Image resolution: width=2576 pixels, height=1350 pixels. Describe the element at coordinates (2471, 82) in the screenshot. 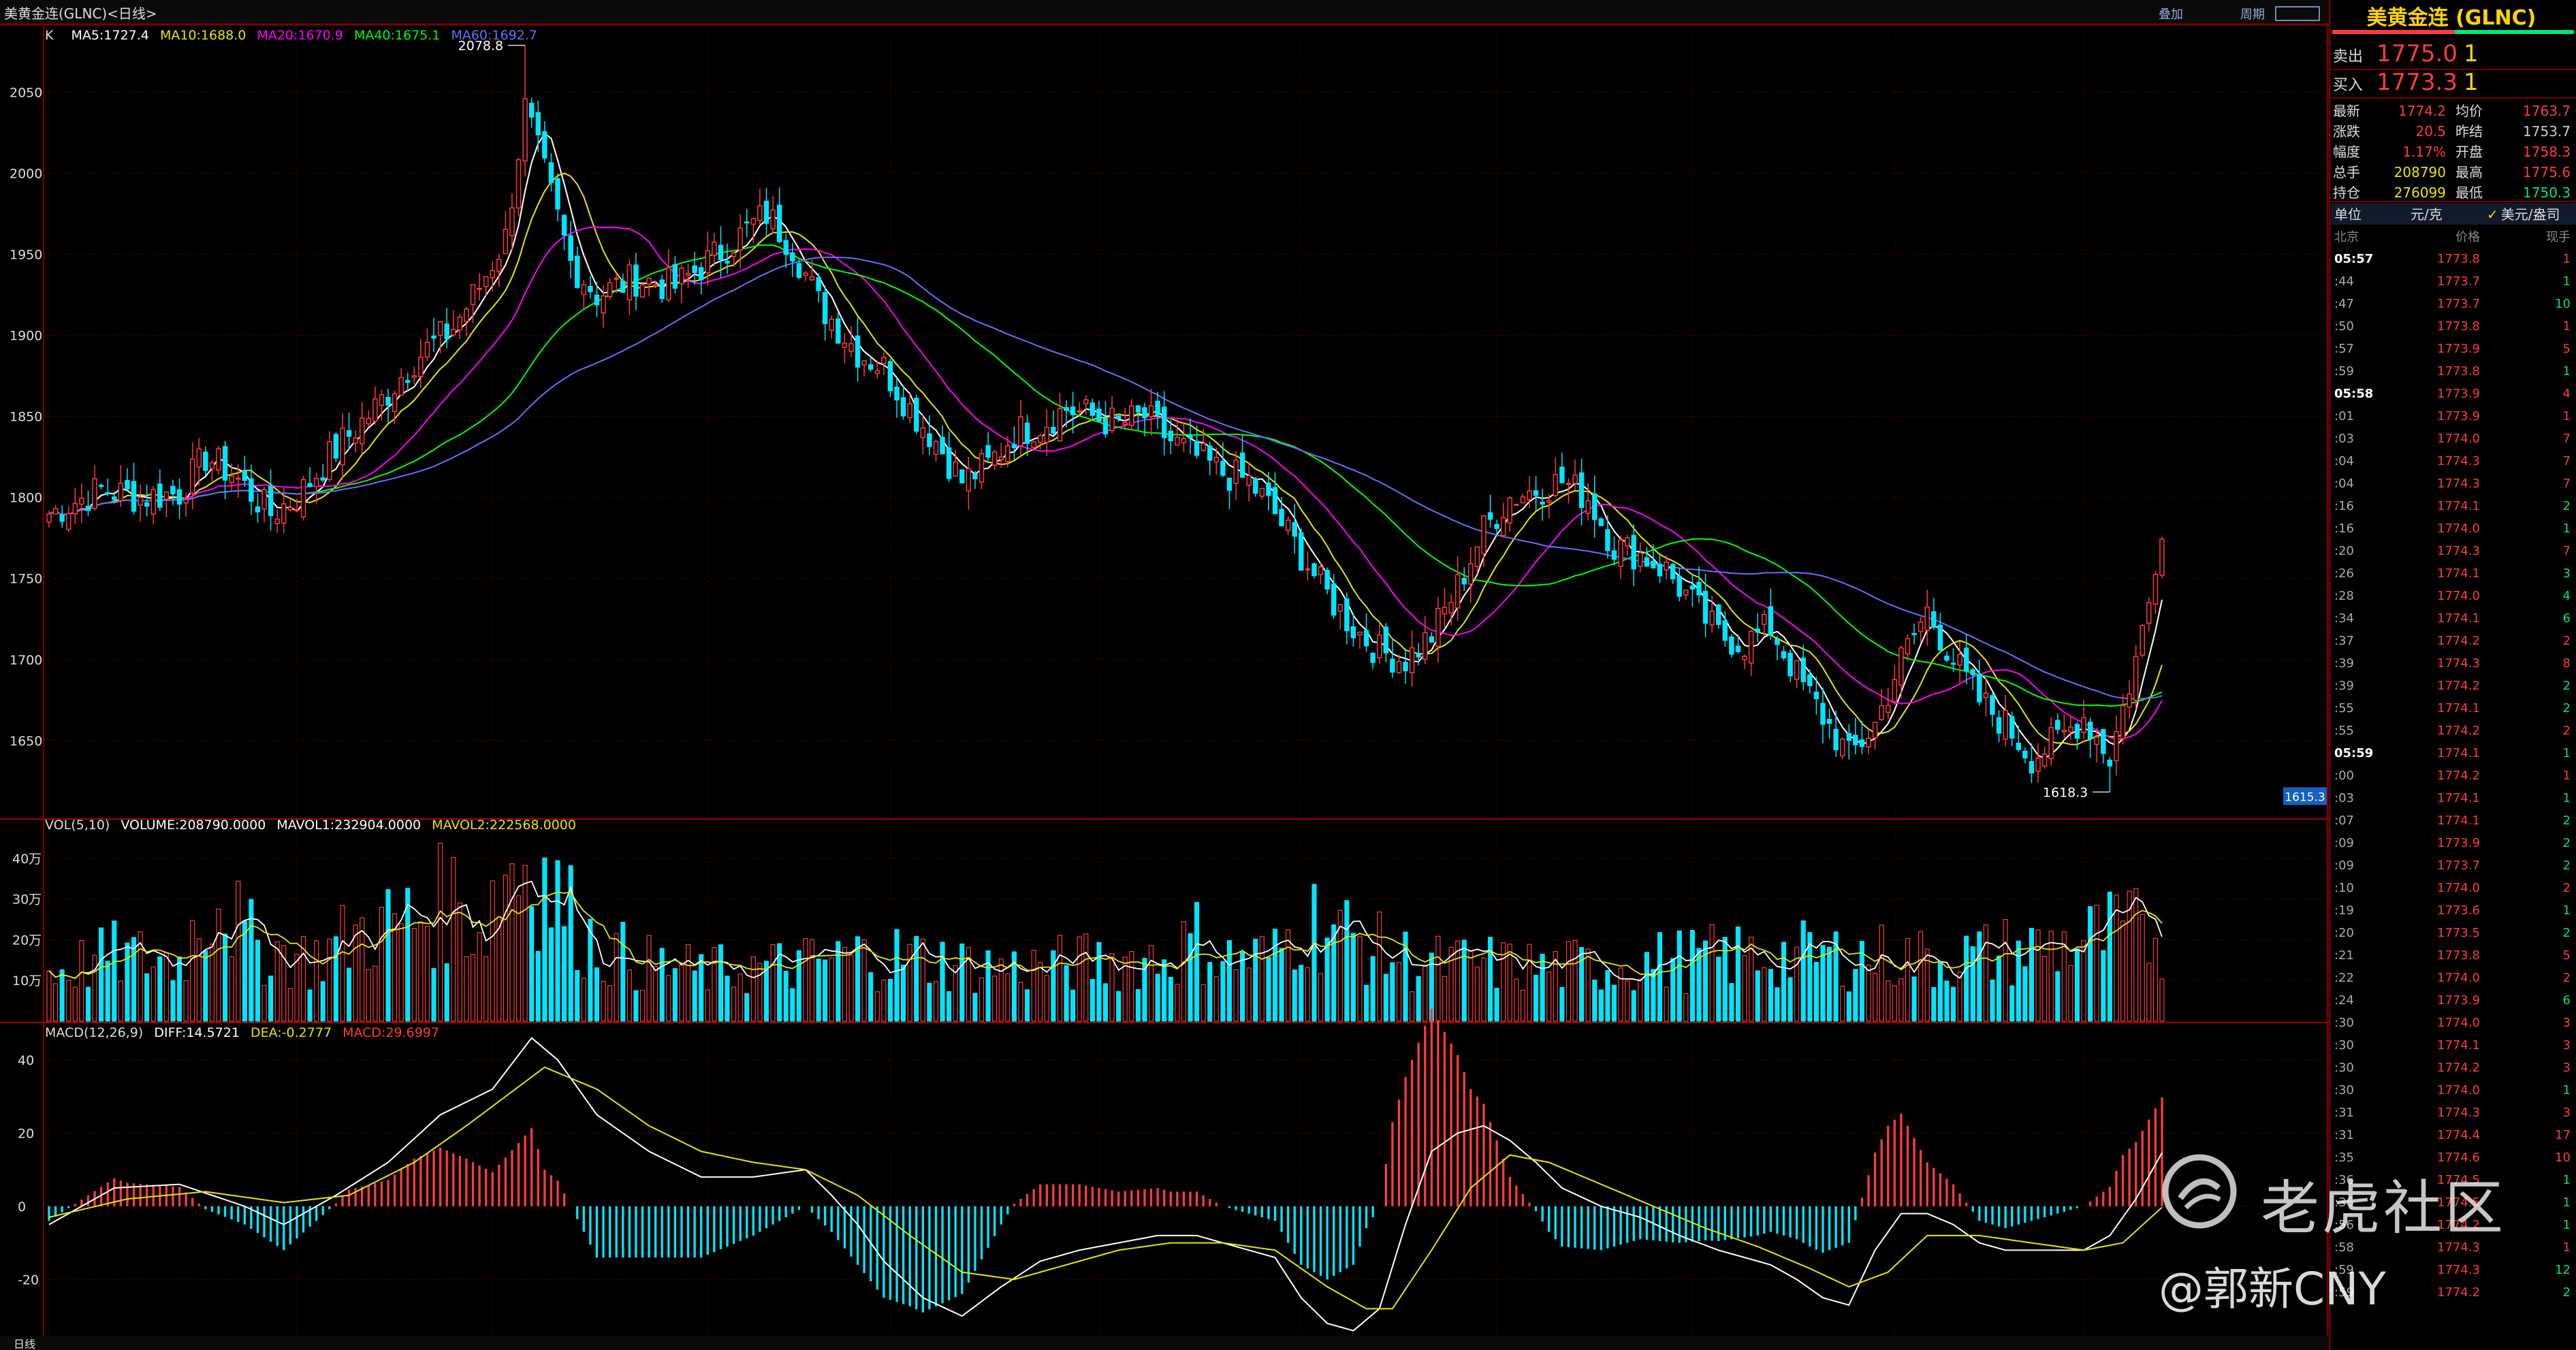

I see `buy-qty: 1` at that location.